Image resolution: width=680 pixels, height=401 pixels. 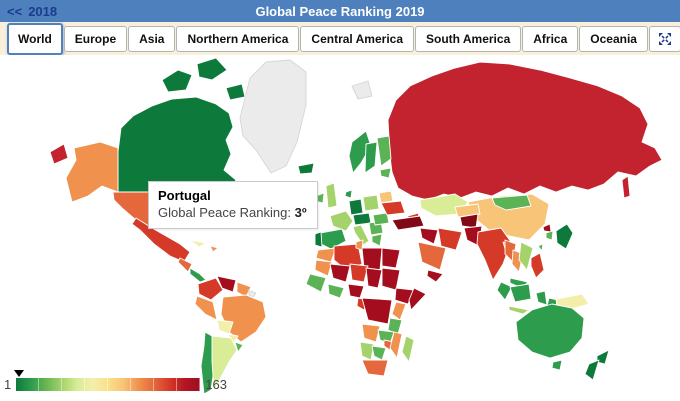 What do you see at coordinates (340, 273) in the screenshot?
I see `country-mali` at bounding box center [340, 273].